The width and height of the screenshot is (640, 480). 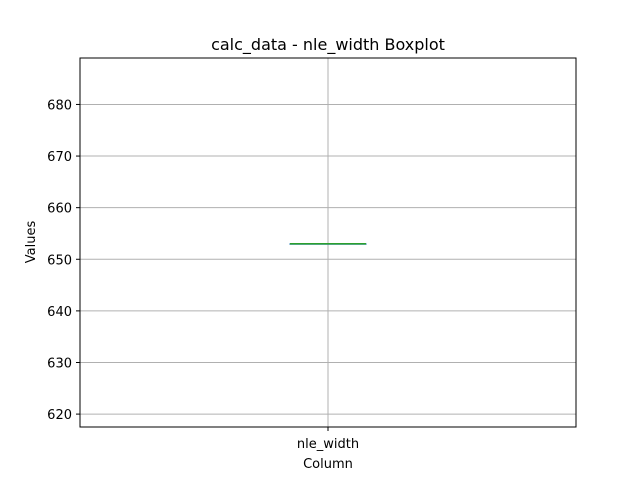 I want to click on chart-title: calc_data - nle_width Boxplot, so click(x=328, y=45).